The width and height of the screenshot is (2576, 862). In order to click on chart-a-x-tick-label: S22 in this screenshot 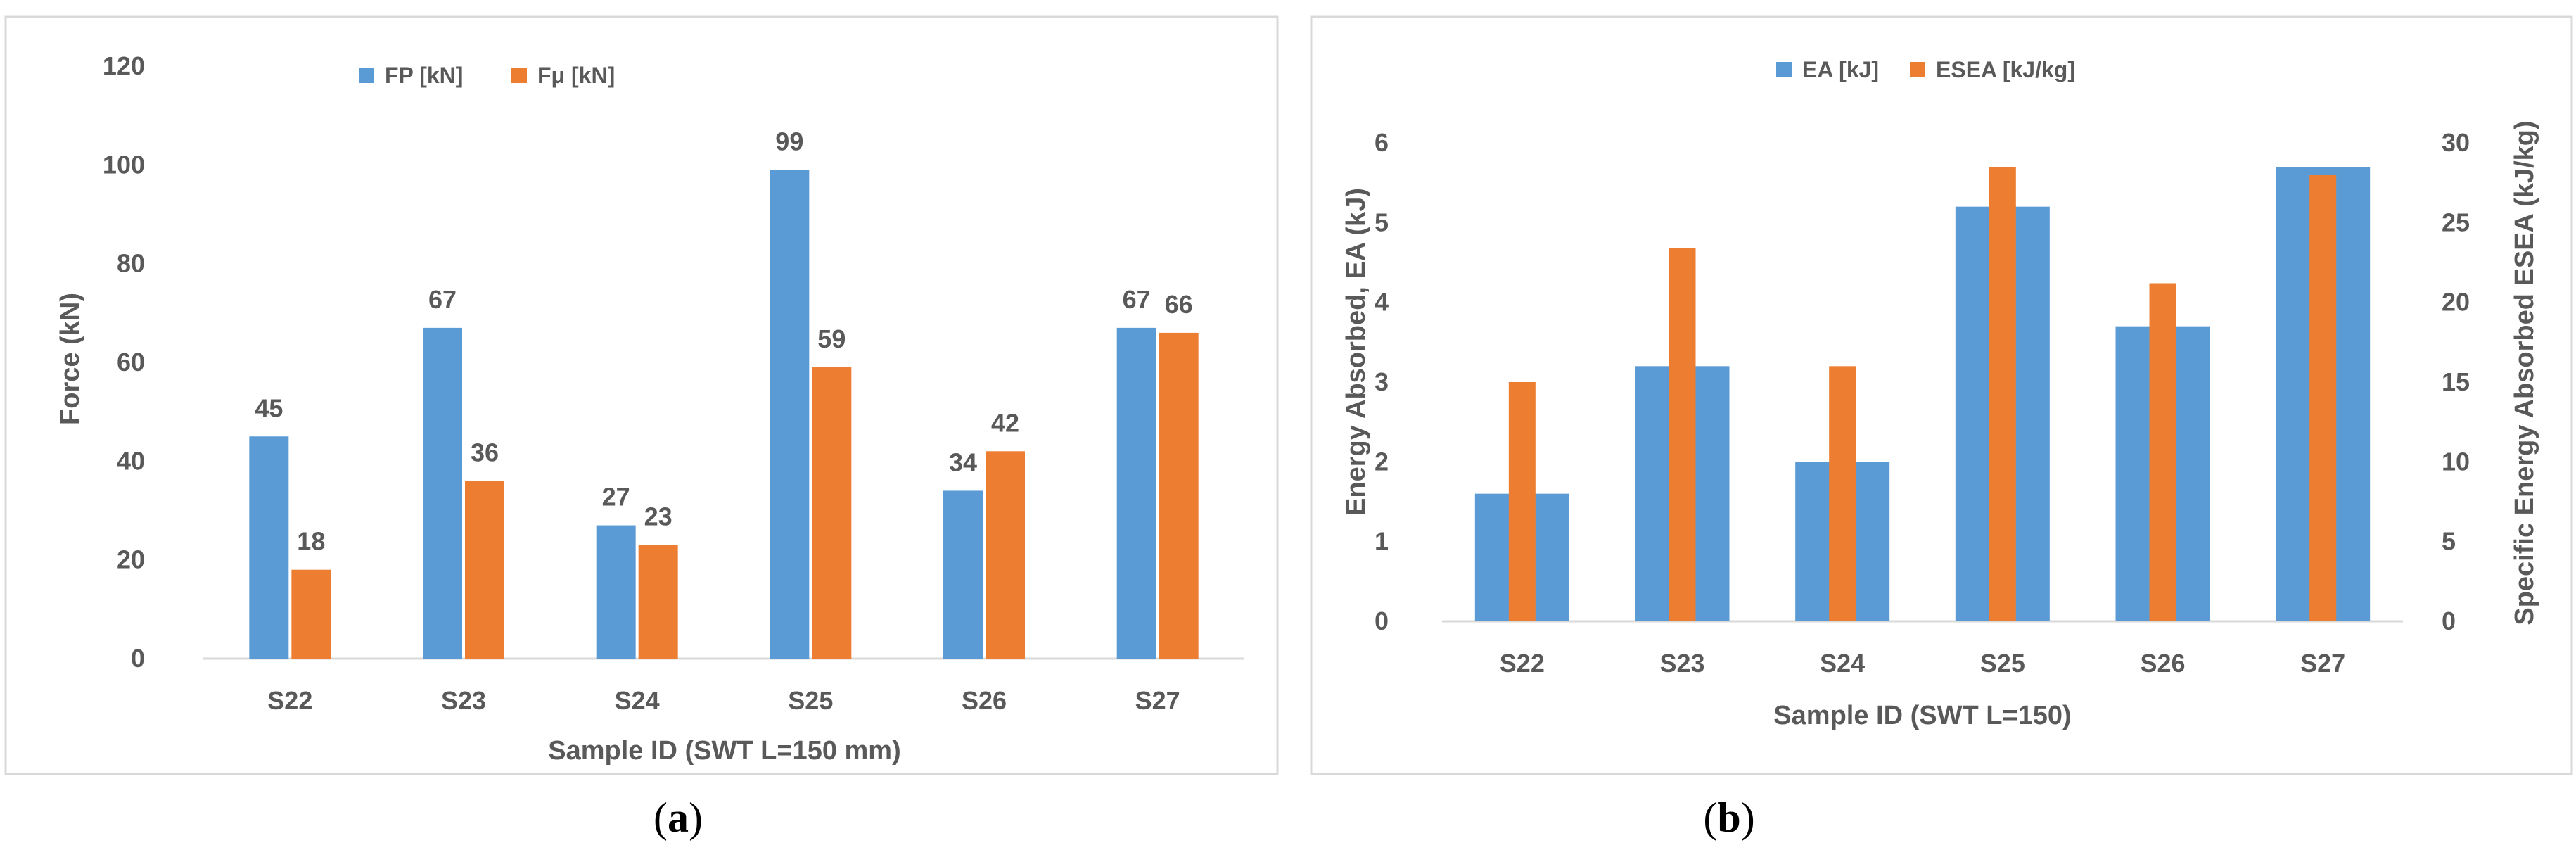, I will do `click(289, 700)`.